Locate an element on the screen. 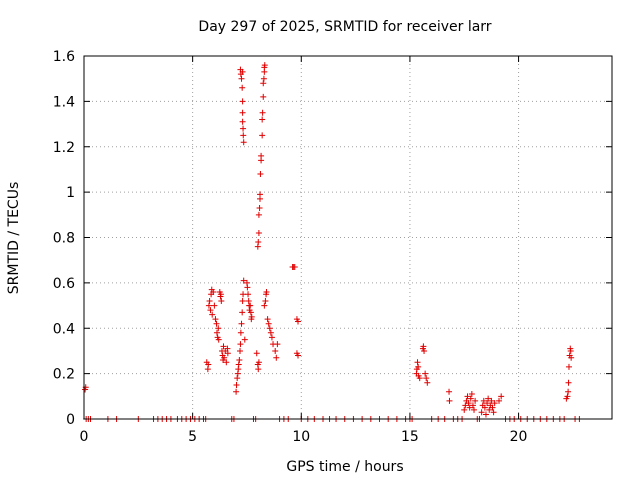 This screenshot has height=480, width=640. x-tick-label: 20 is located at coordinates (519, 437).